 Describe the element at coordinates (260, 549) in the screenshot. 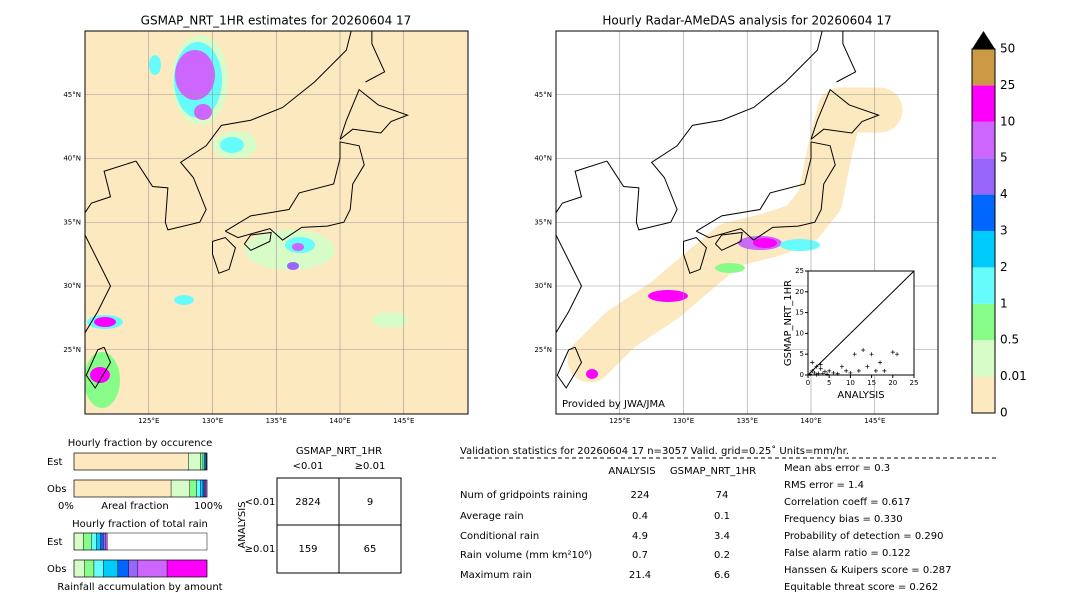

I see `row-label: ≥0.01` at that location.